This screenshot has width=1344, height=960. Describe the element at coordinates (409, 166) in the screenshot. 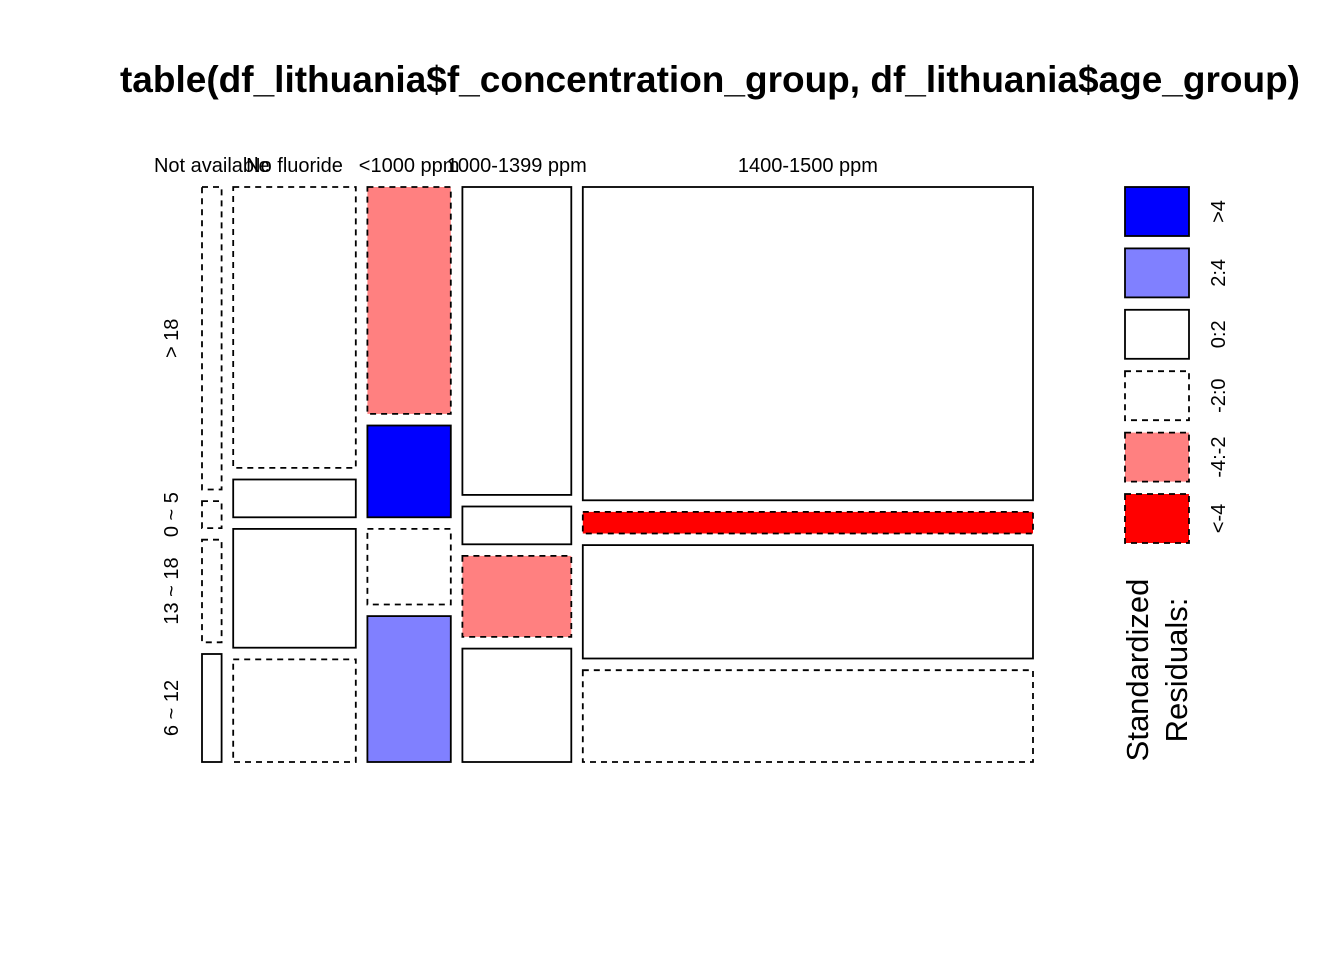

I see `column-label-1000-ppm: <1000 ppm` at that location.